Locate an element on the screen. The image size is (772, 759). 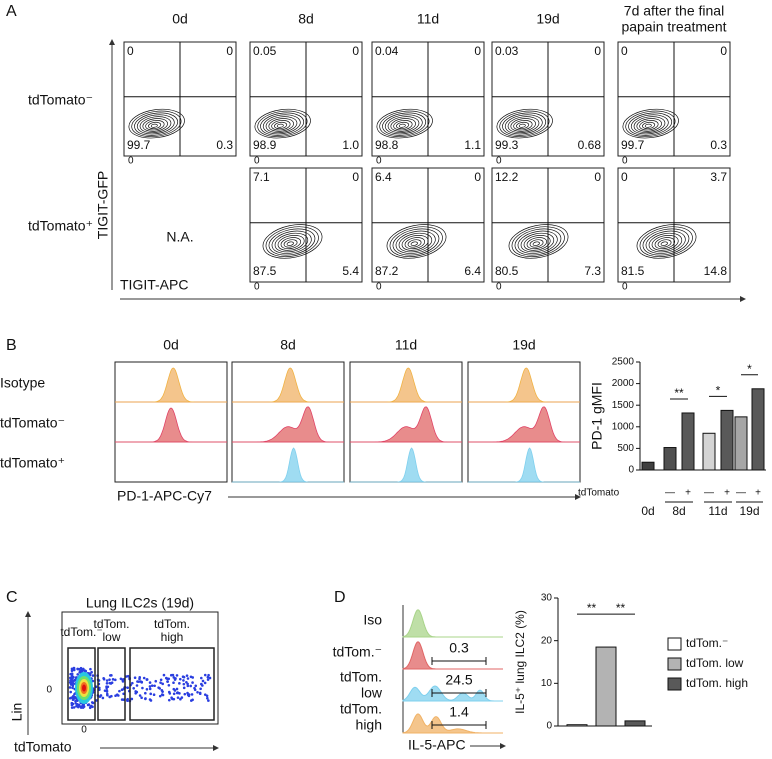
y-tick-label: 1000 is located at coordinates (623, 426).